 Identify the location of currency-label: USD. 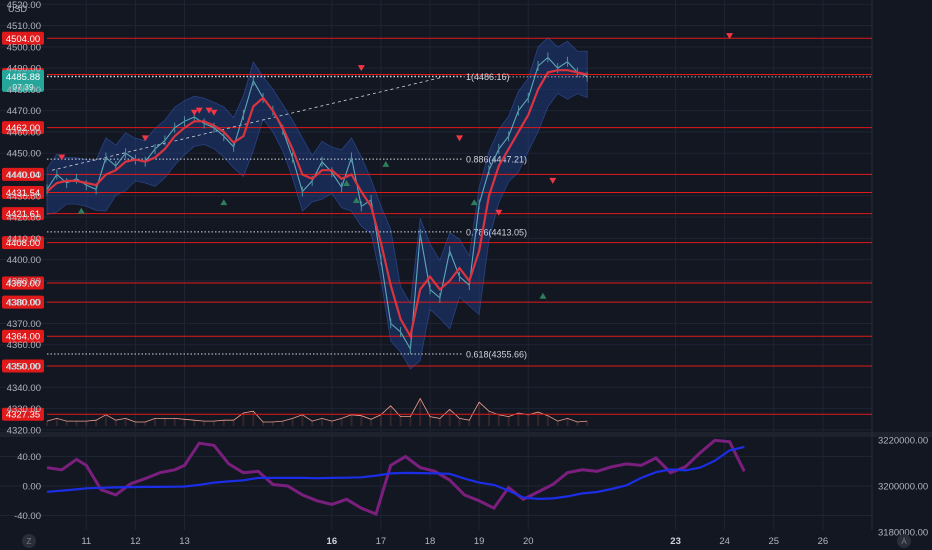
(18, 9).